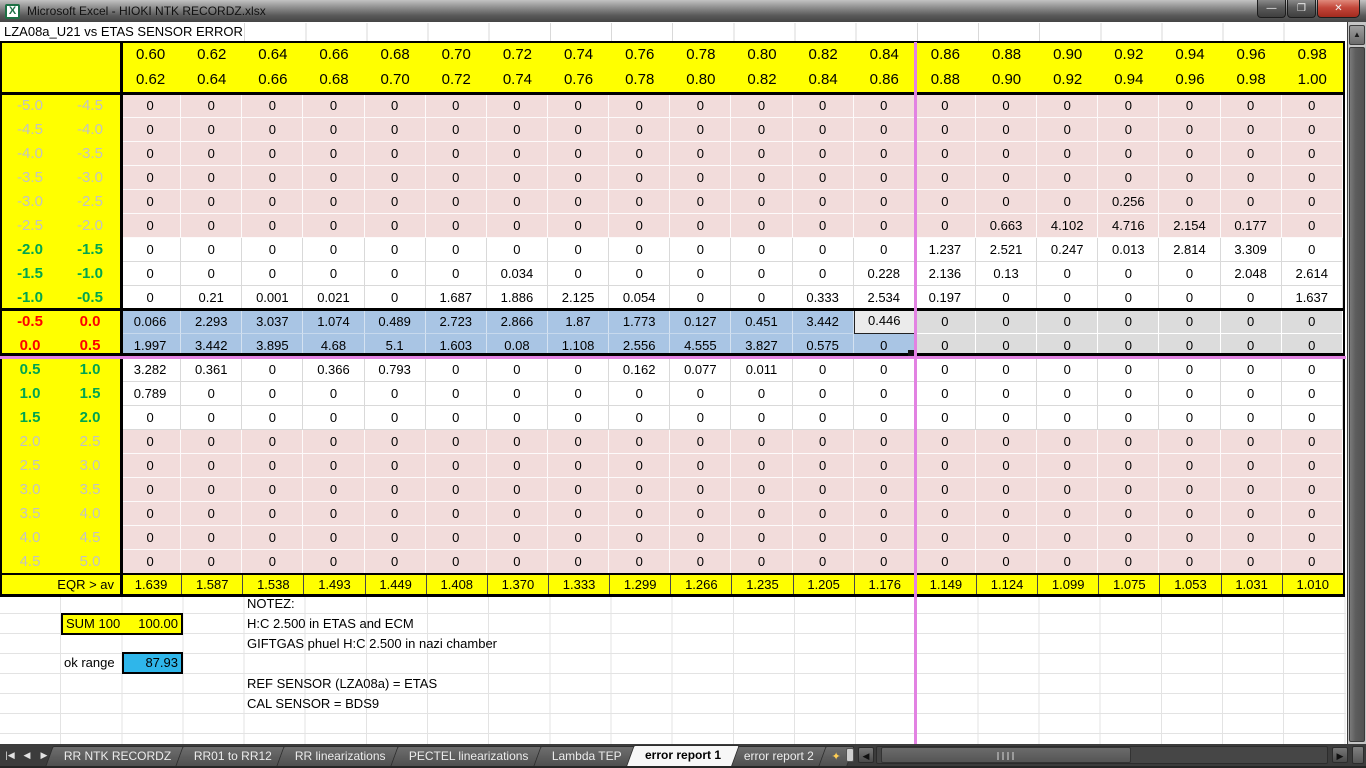 This screenshot has height=768, width=1366. Describe the element at coordinates (30, 274) in the screenshot. I see `row-header-from: -1.5` at that location.